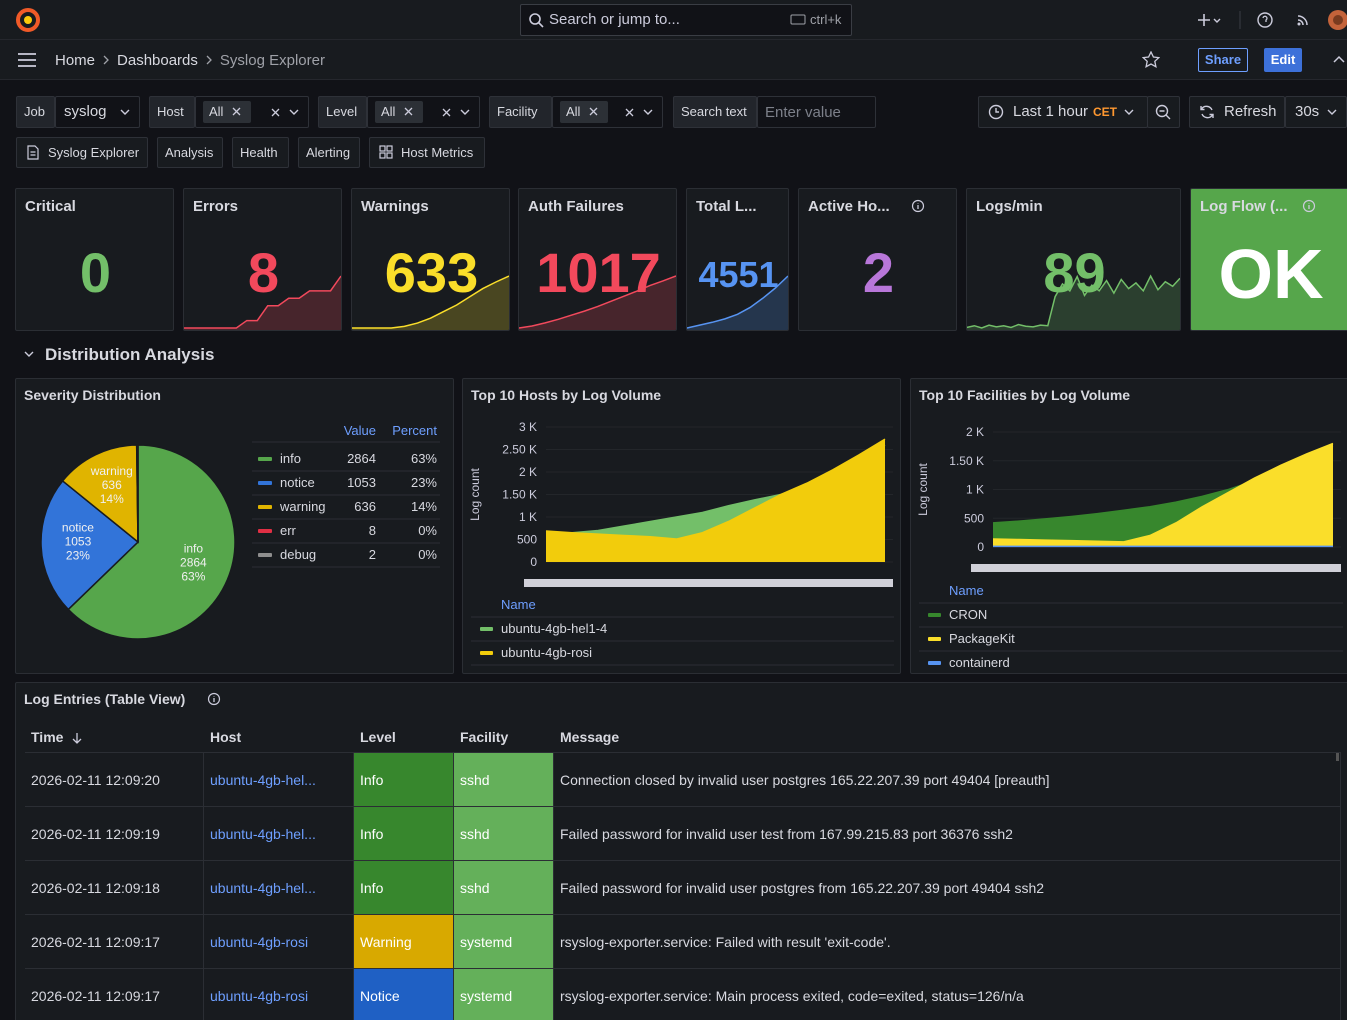  Describe the element at coordinates (361, 458) in the screenshot. I see `legend-value: 2864` at that location.